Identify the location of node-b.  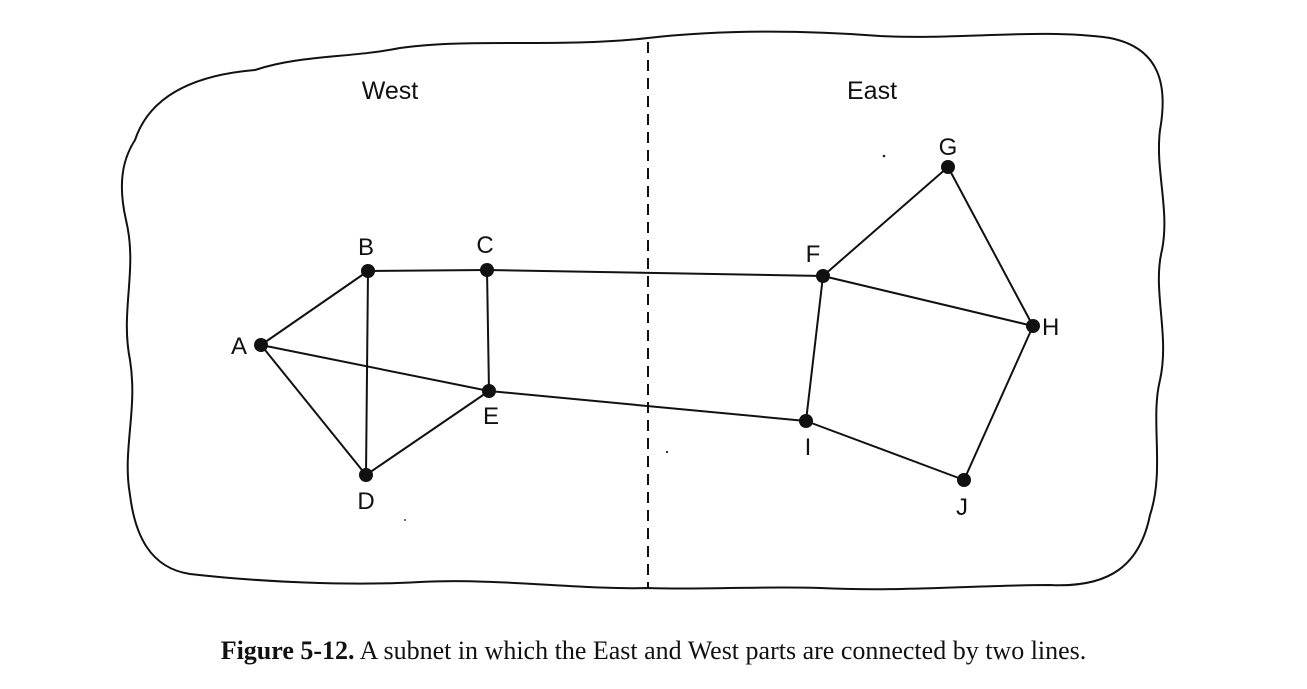
(368, 271).